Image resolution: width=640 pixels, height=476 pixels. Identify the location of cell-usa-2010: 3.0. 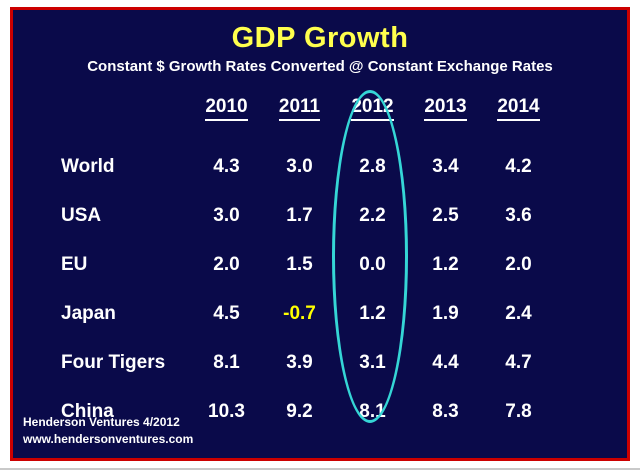
(226, 215).